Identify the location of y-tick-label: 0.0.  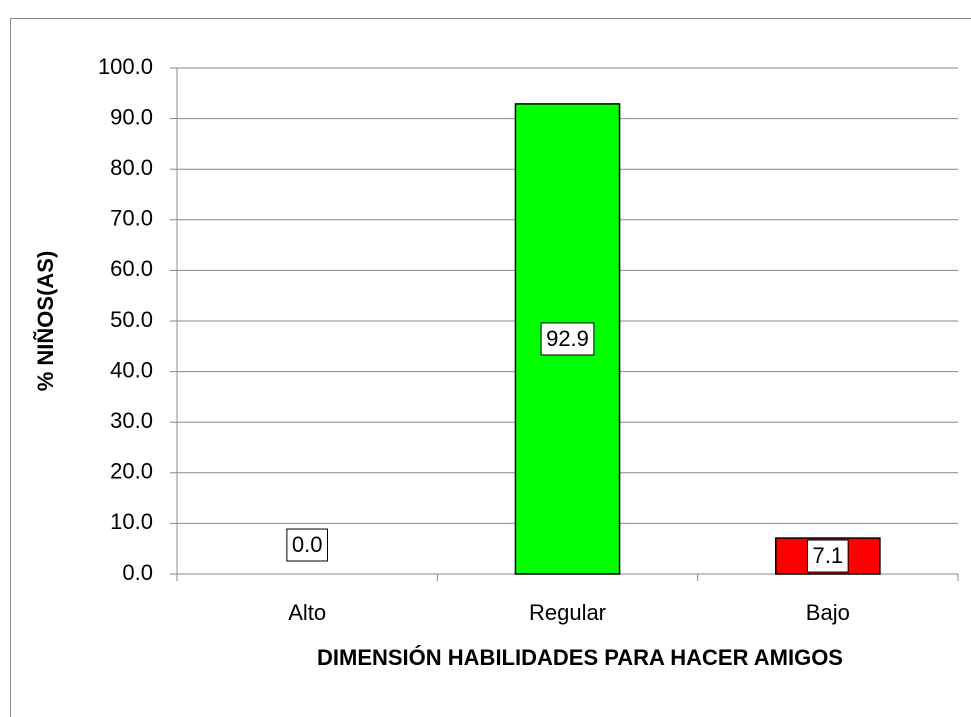
(137, 572).